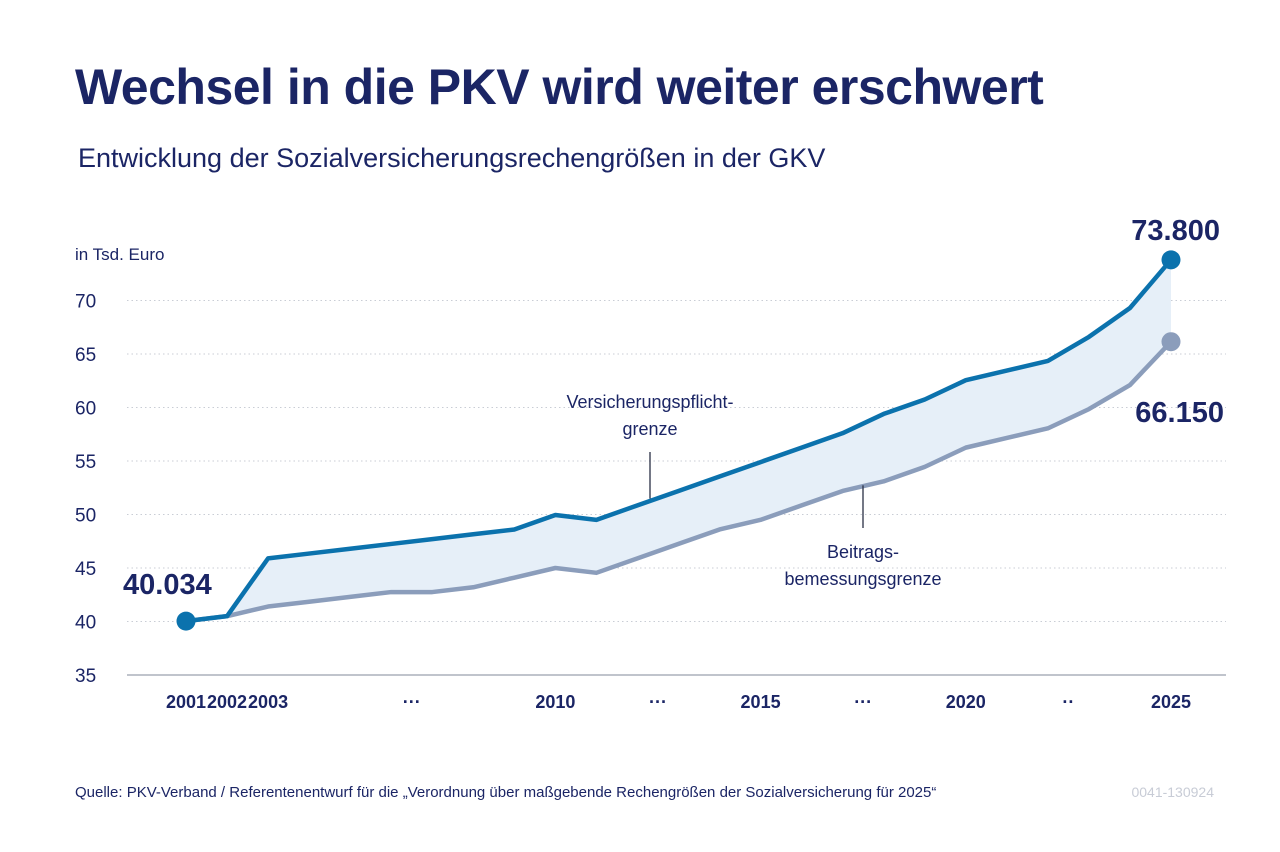  What do you see at coordinates (1068, 702) in the screenshot?
I see `x-tick-label-9: ··` at bounding box center [1068, 702].